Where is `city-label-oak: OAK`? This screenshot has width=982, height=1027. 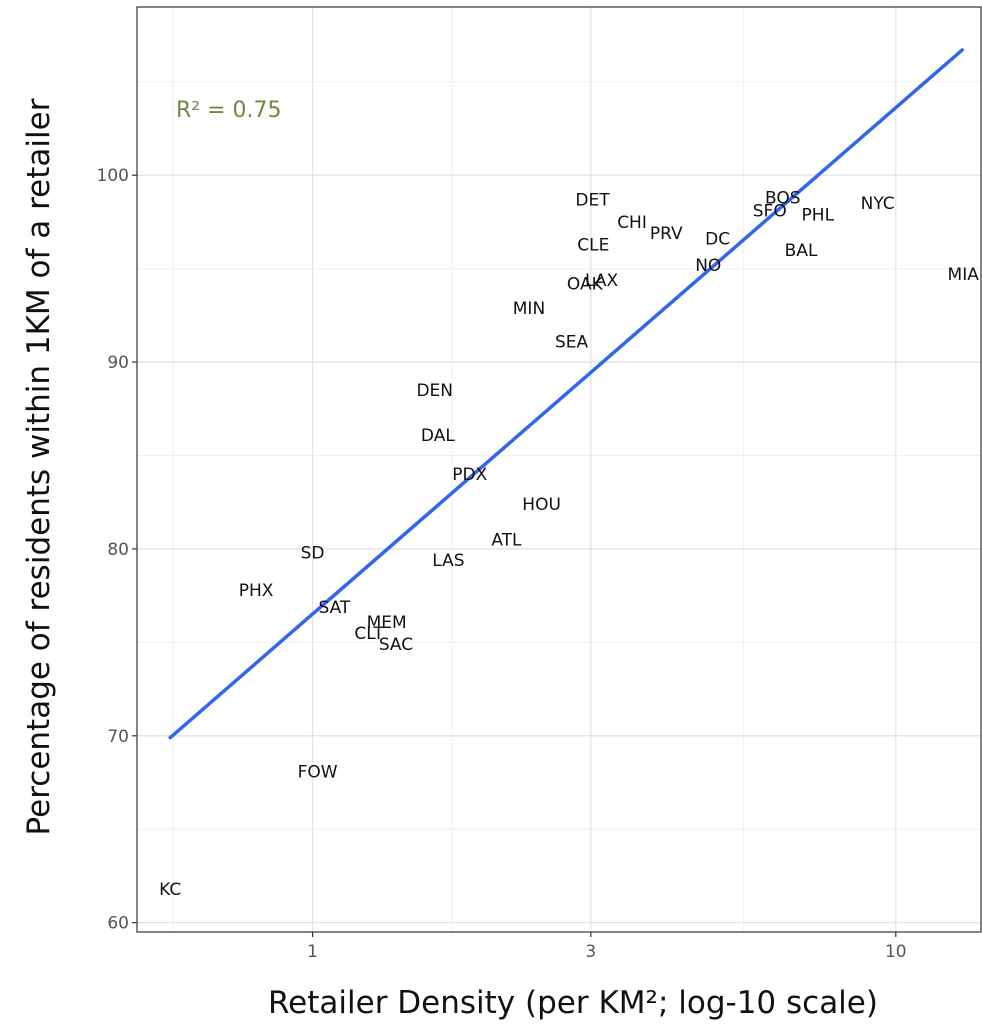 city-label-oak: OAK is located at coordinates (585, 285).